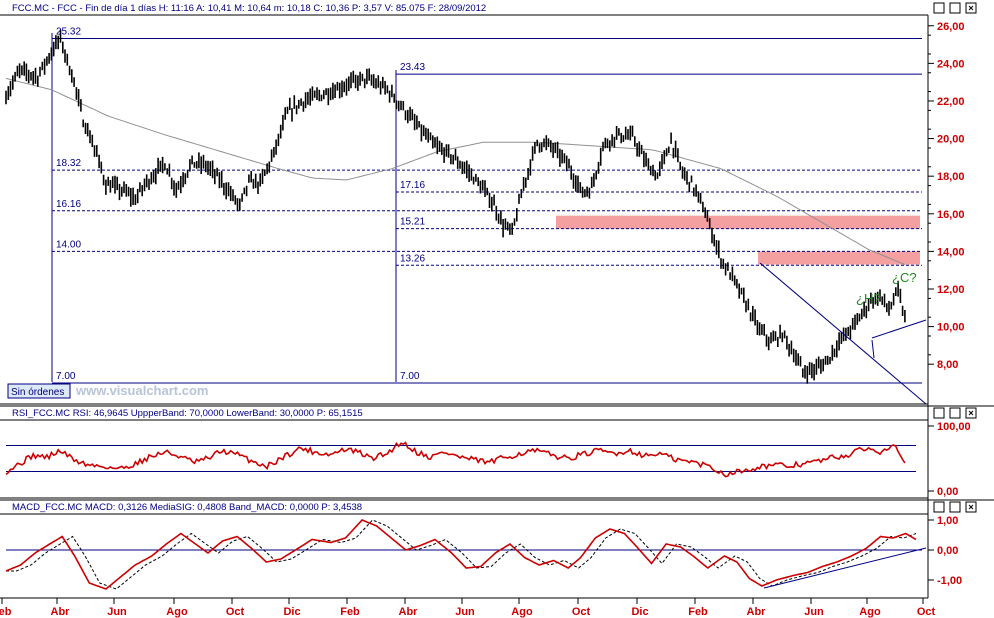 The image size is (994, 618). I want to click on orders-badge-label: Sin órdenes, so click(37, 392).